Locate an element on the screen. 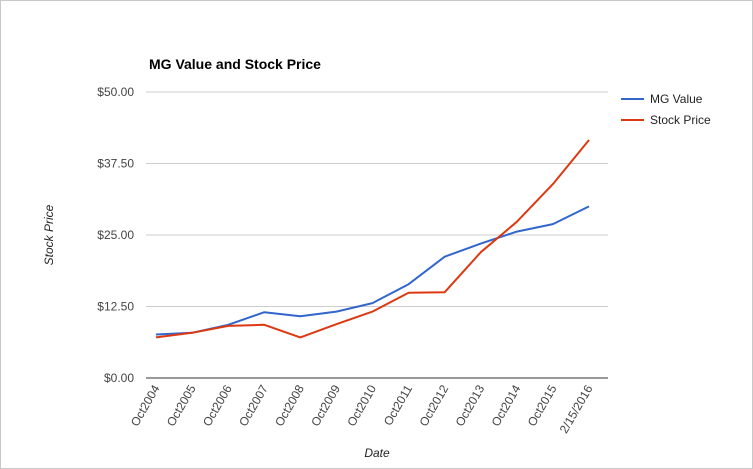  y-tick-label: $25.00 is located at coordinates (115, 235).